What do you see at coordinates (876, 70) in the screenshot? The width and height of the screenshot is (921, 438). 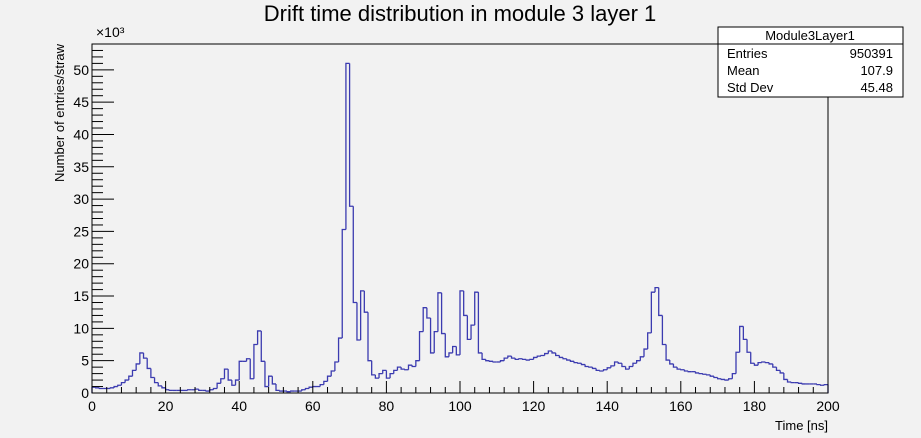 I see `stats-mean-value: 107.9` at bounding box center [876, 70].